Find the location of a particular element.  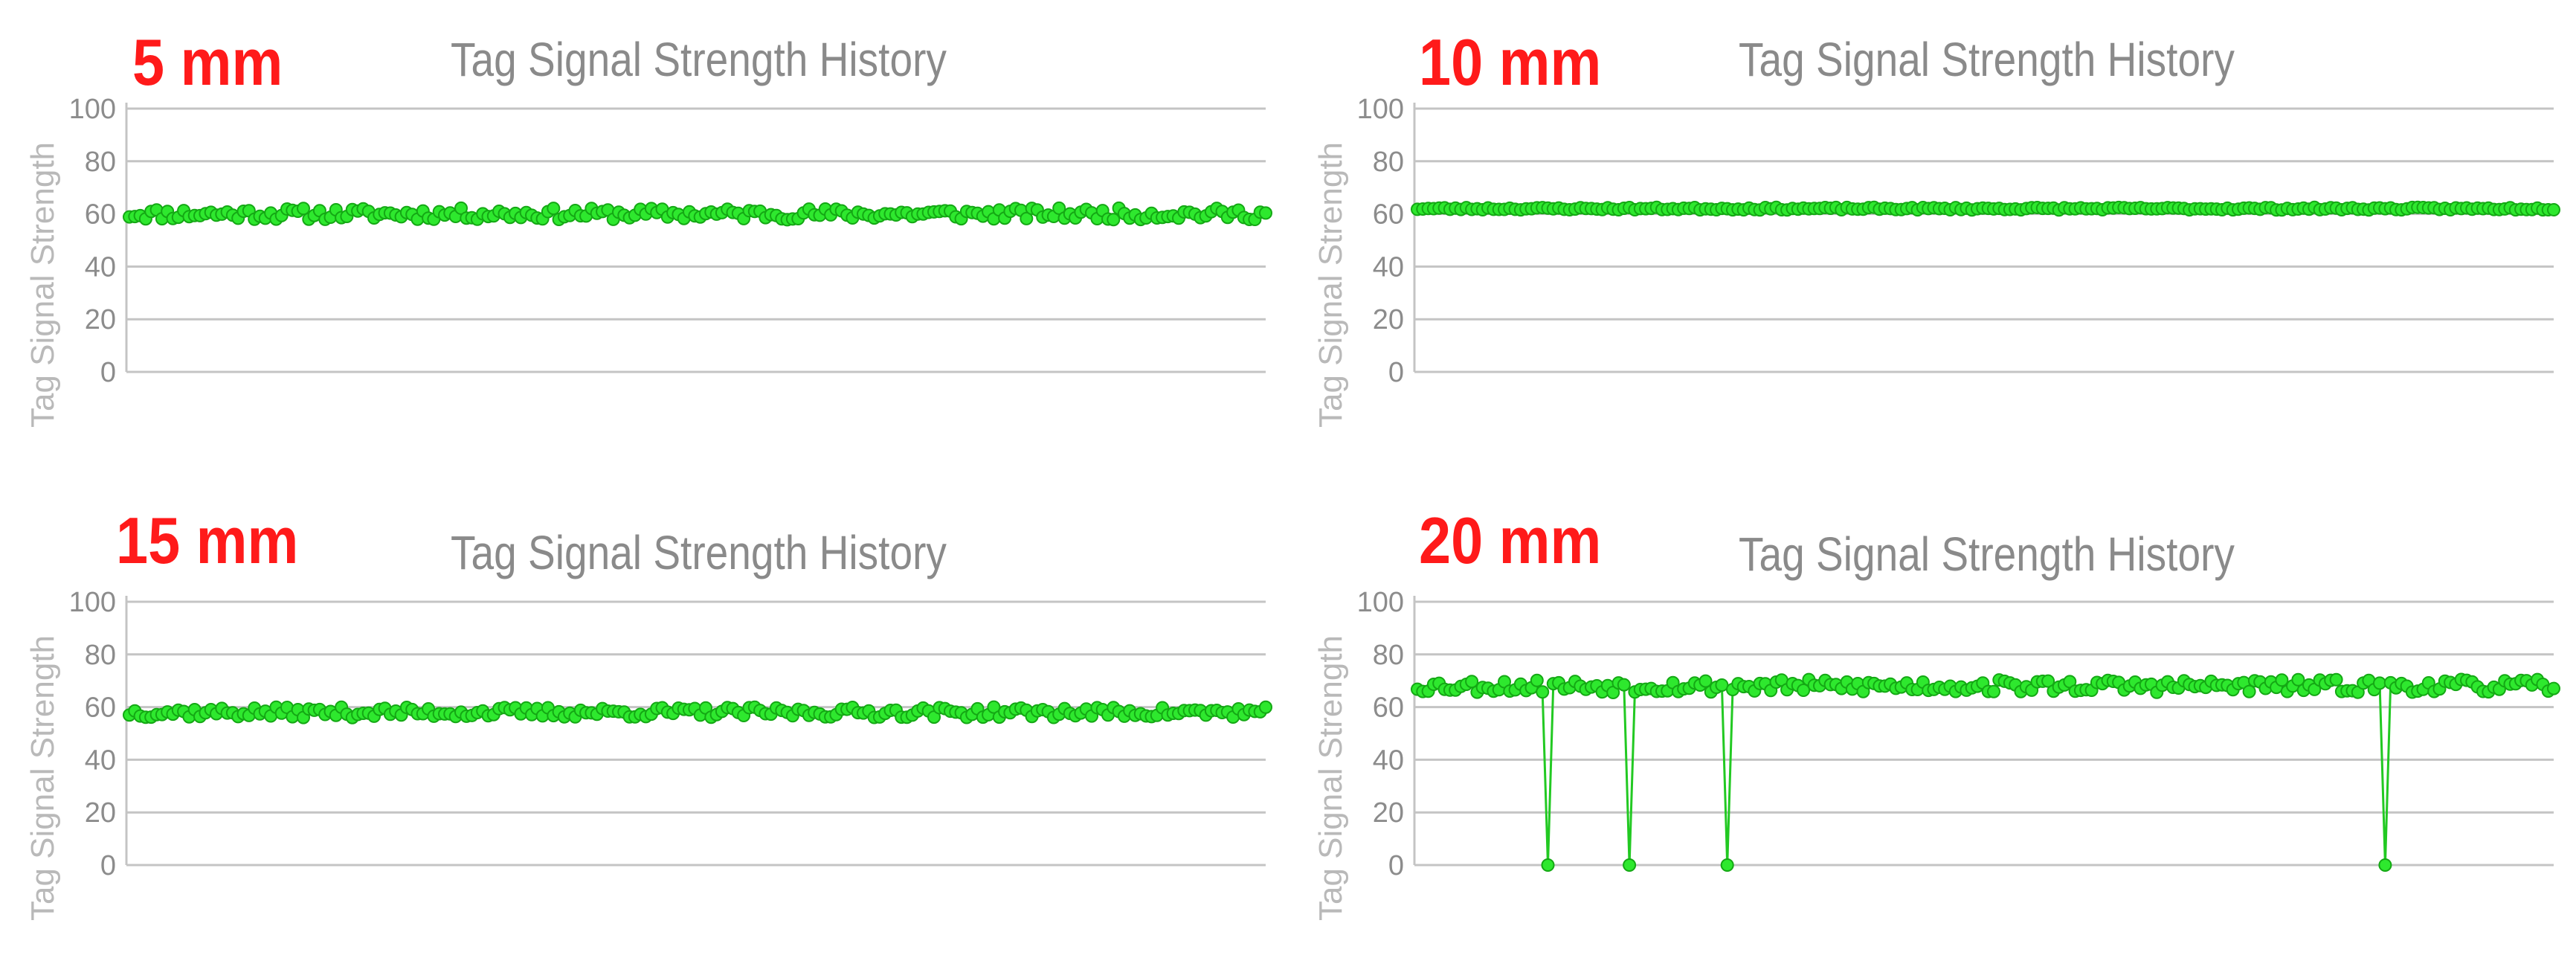

distance-label: 5 mm is located at coordinates (207, 62).